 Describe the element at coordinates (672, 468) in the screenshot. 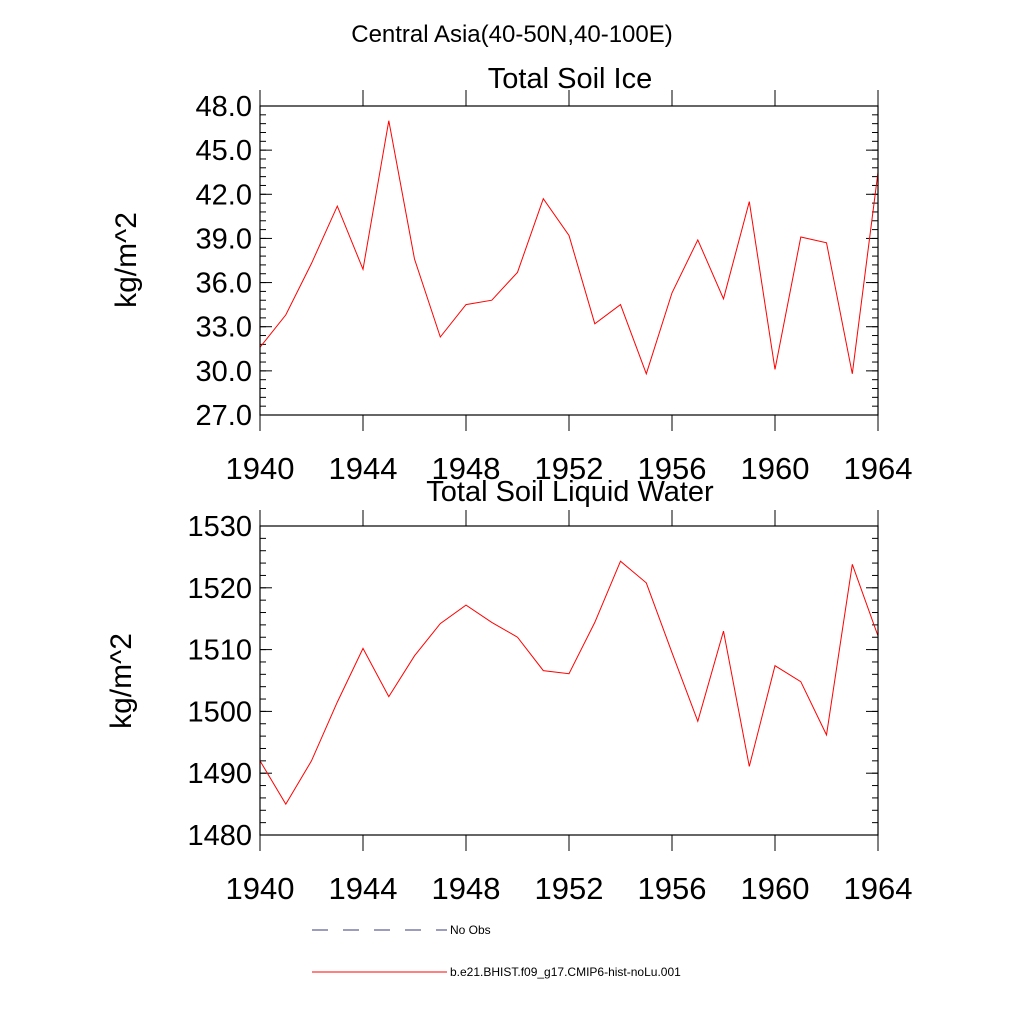

I see `soil-ice-xtick-label: 1956` at that location.